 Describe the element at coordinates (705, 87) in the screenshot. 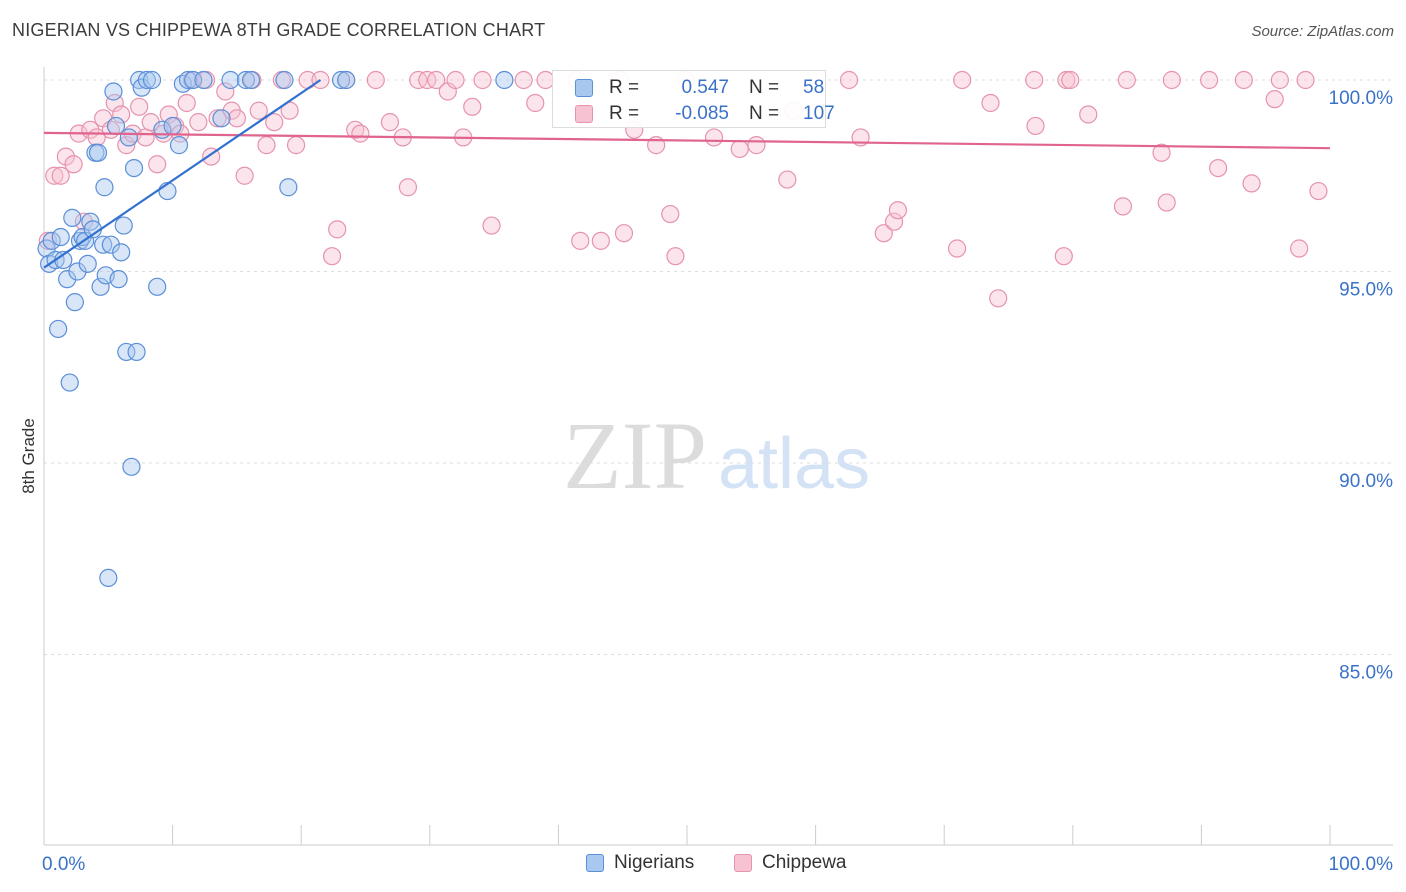

I see `nigerian-r-value: 0.547` at that location.